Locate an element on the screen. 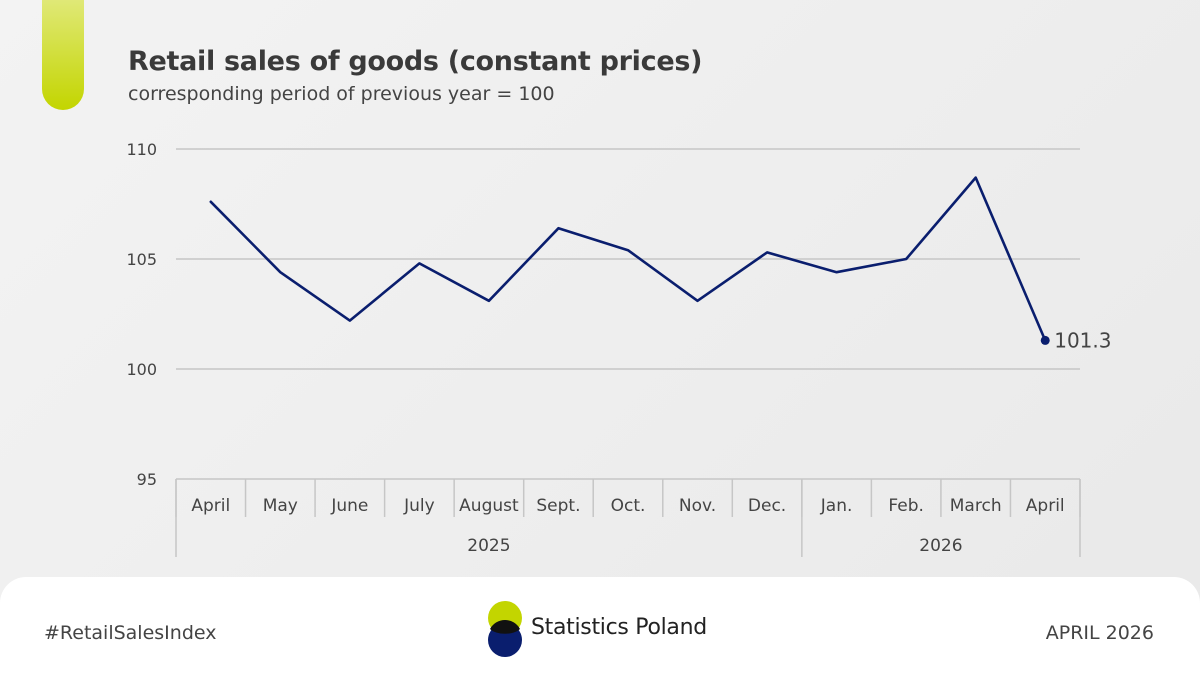  x-tick-label: May is located at coordinates (280, 506).